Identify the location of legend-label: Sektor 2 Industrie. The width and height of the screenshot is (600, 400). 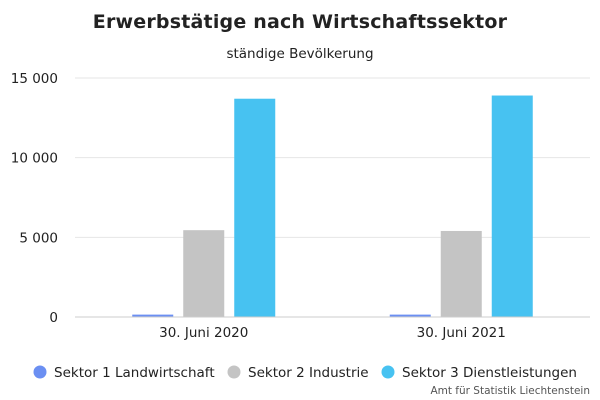
(308, 373).